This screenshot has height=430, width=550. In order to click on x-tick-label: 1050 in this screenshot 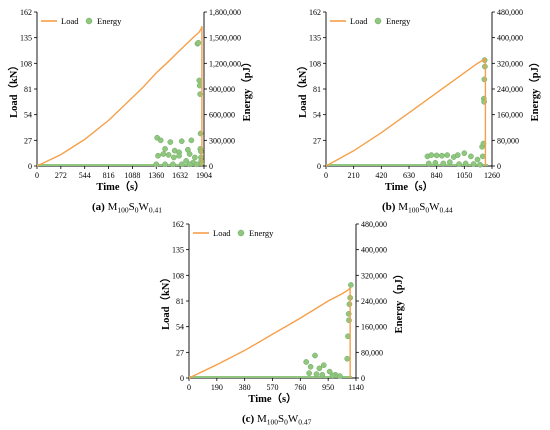, I will do `click(464, 175)`.